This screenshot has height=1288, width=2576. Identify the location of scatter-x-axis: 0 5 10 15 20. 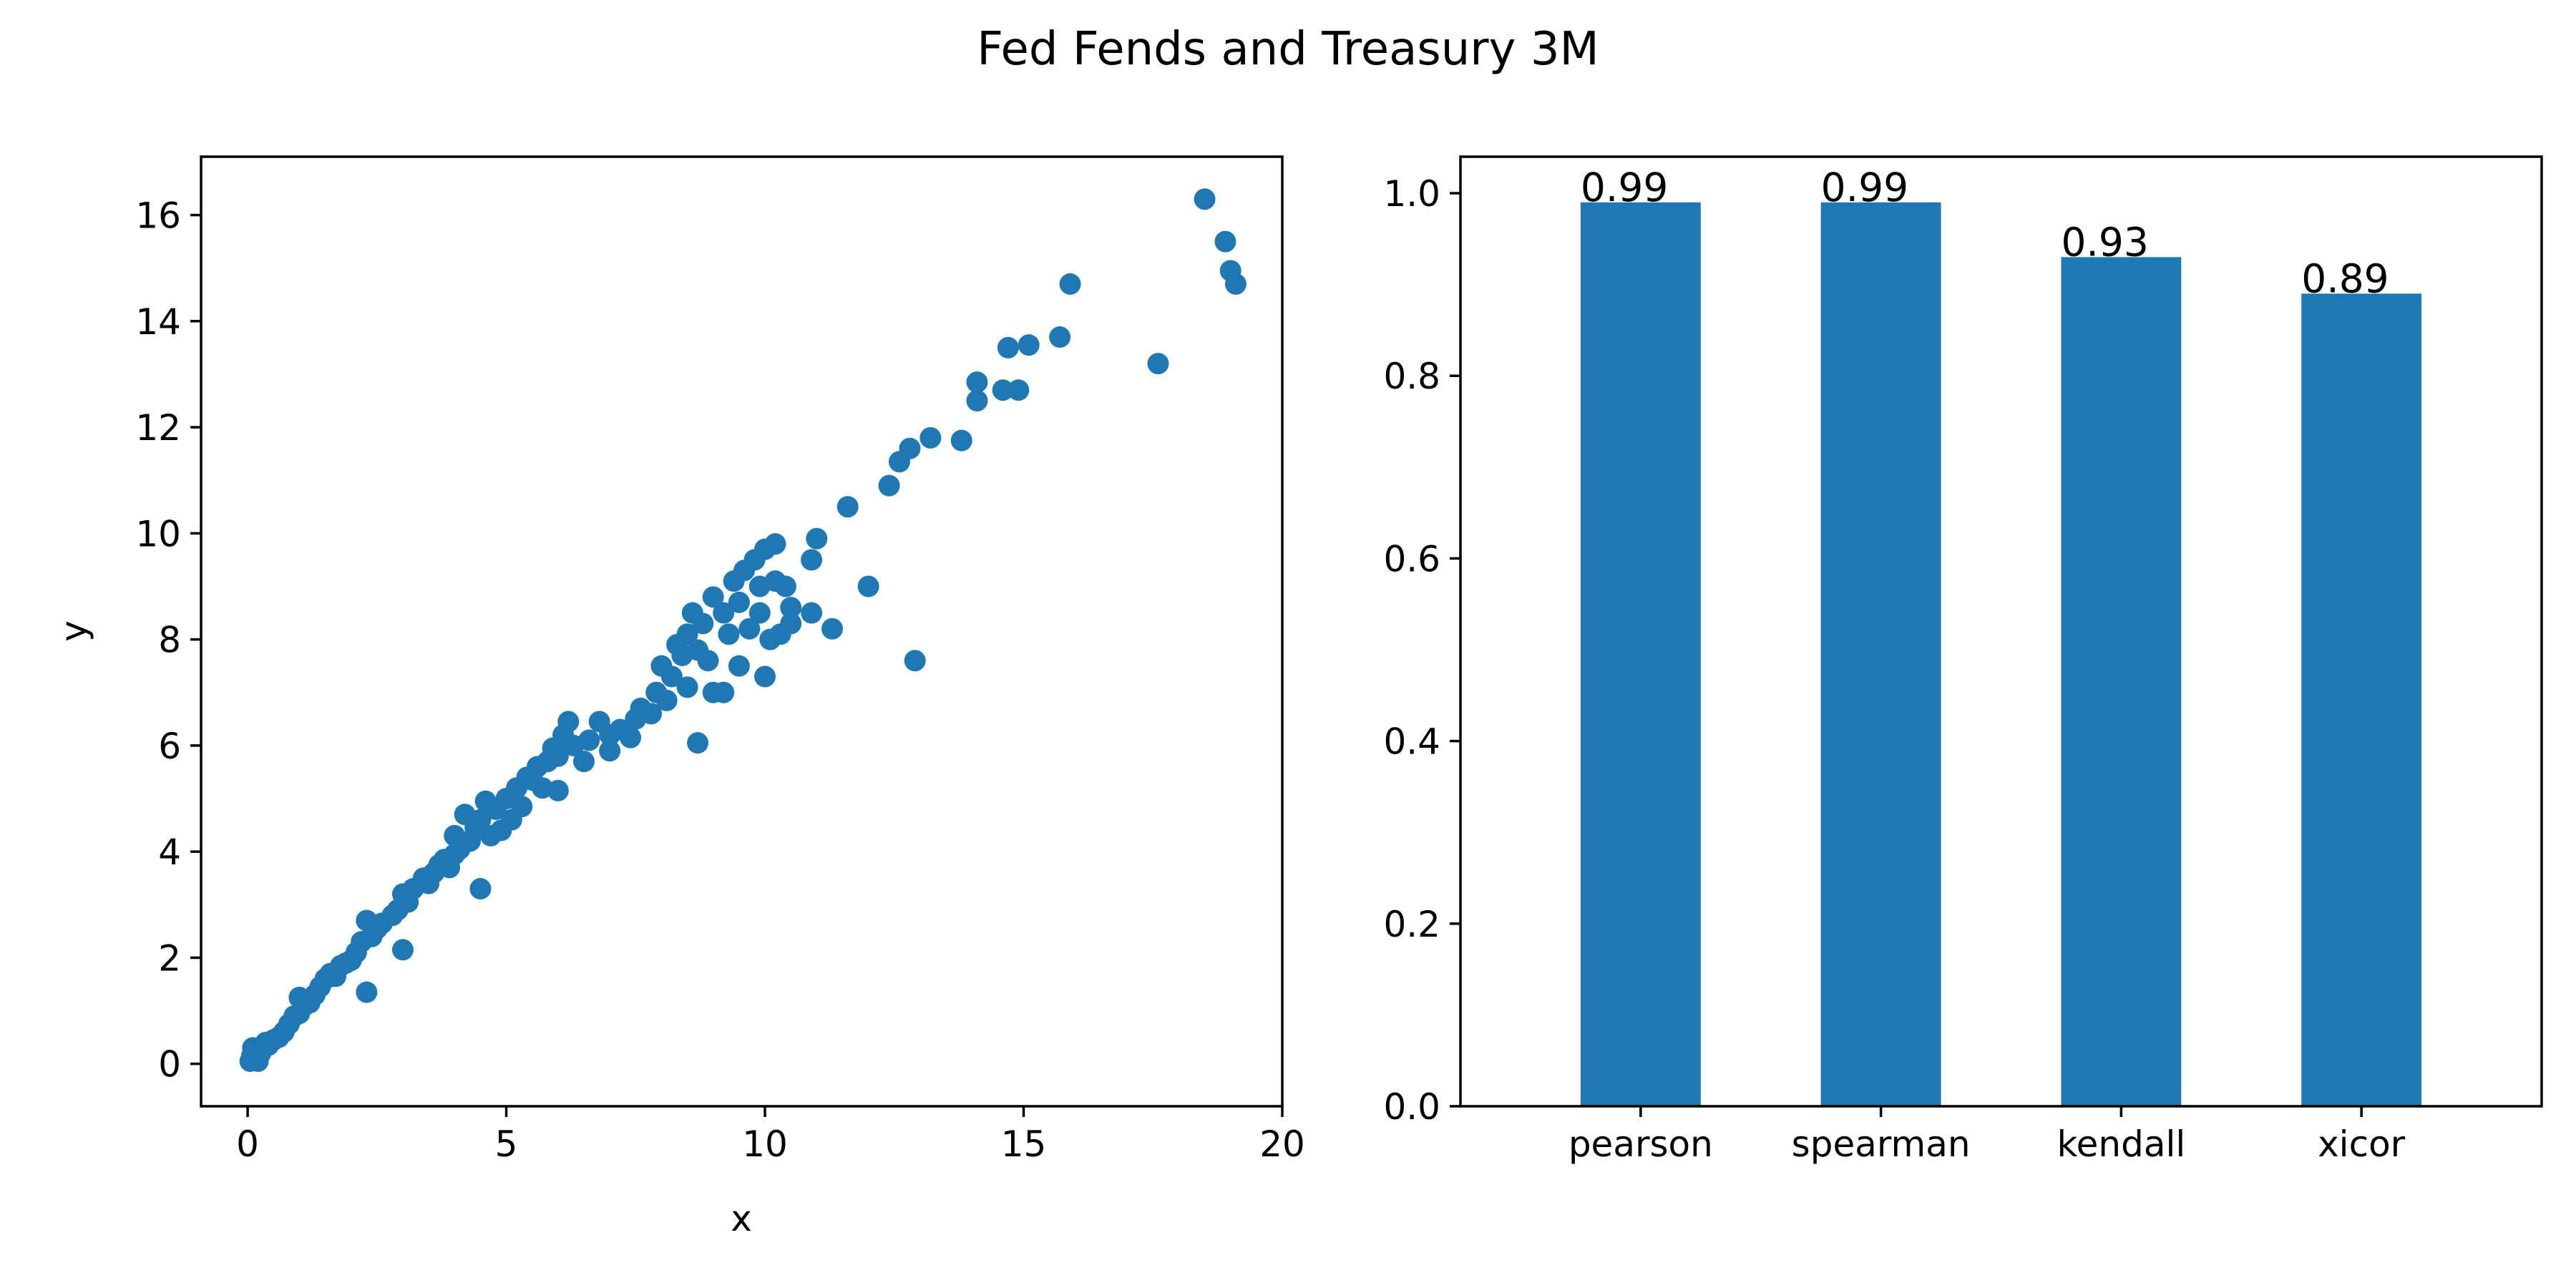
(770, 1135).